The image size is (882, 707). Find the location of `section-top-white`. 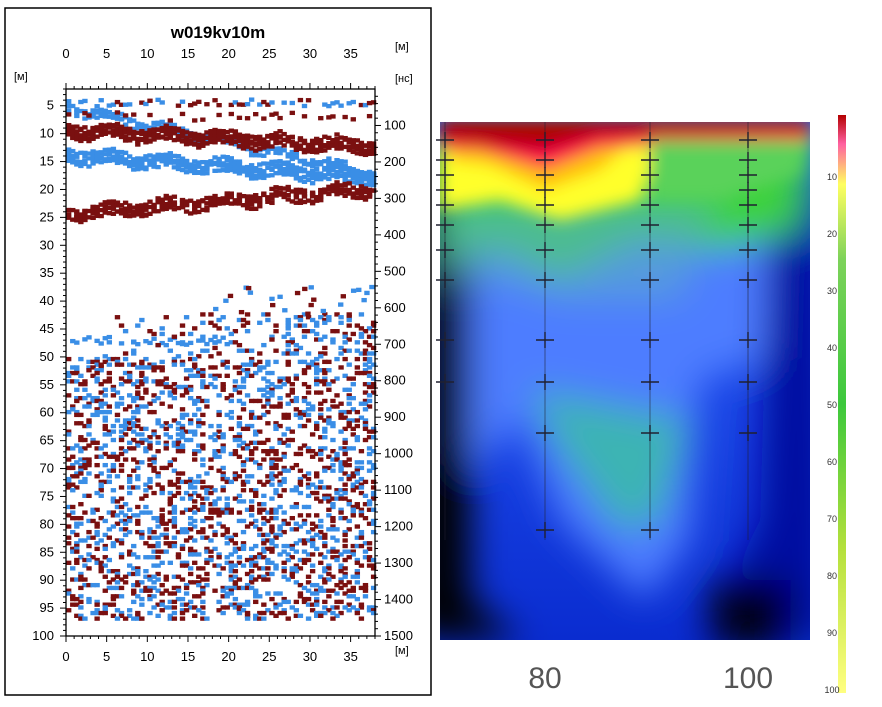

section-top-white is located at coordinates (625, 101).